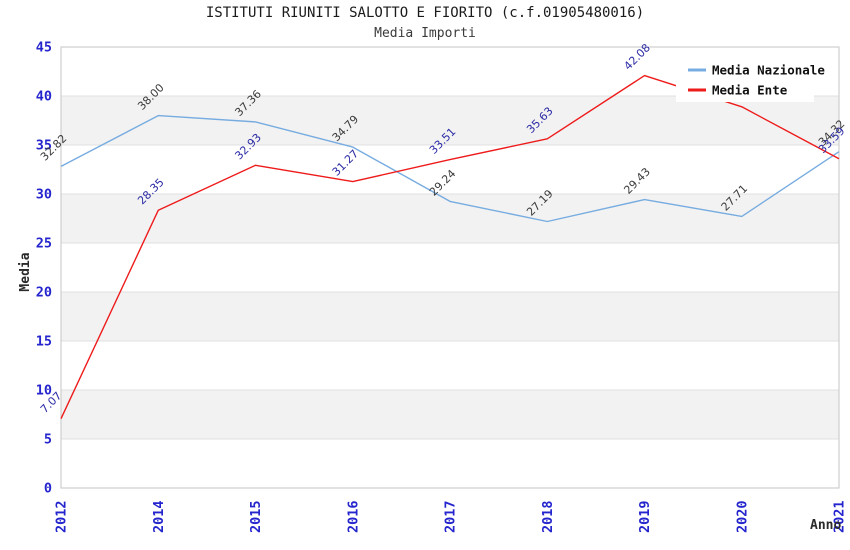 The height and width of the screenshot is (550, 850). What do you see at coordinates (768, 70) in the screenshot?
I see `legend-label-media-nazionale: Media Nazionale` at bounding box center [768, 70].